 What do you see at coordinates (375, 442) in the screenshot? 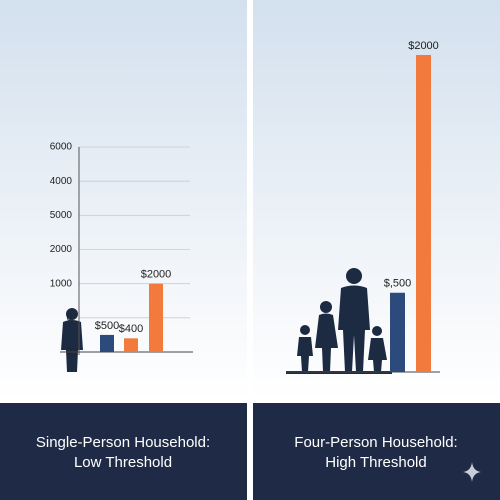
I see `caption: Four-Person Household:` at bounding box center [375, 442].